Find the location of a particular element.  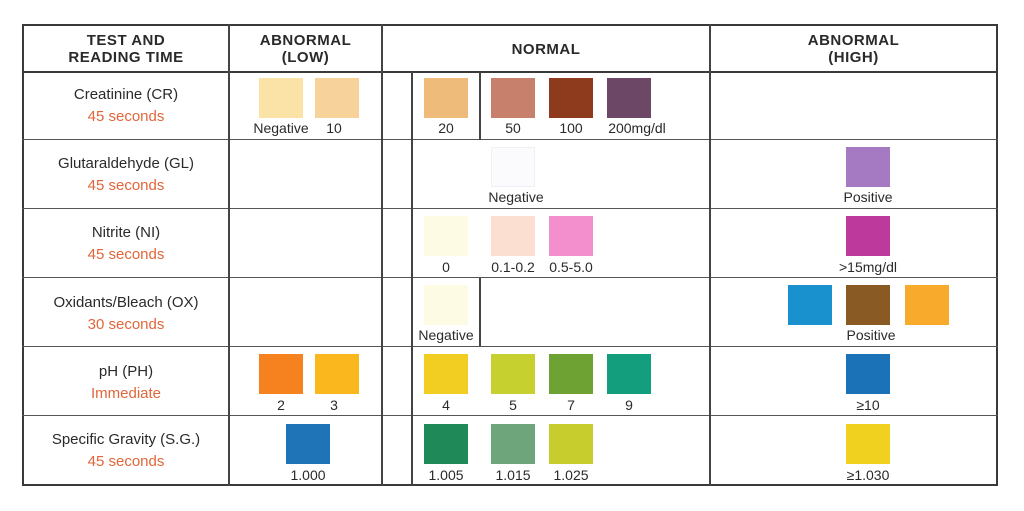

swatch-label: 1.015 is located at coordinates (513, 475).